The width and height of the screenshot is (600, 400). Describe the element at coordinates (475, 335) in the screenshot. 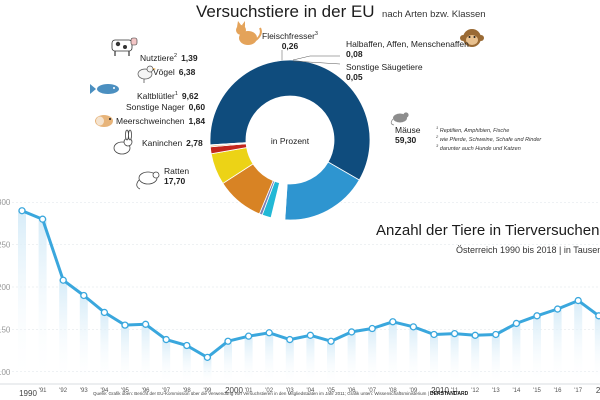

I see `point-'12` at that location.